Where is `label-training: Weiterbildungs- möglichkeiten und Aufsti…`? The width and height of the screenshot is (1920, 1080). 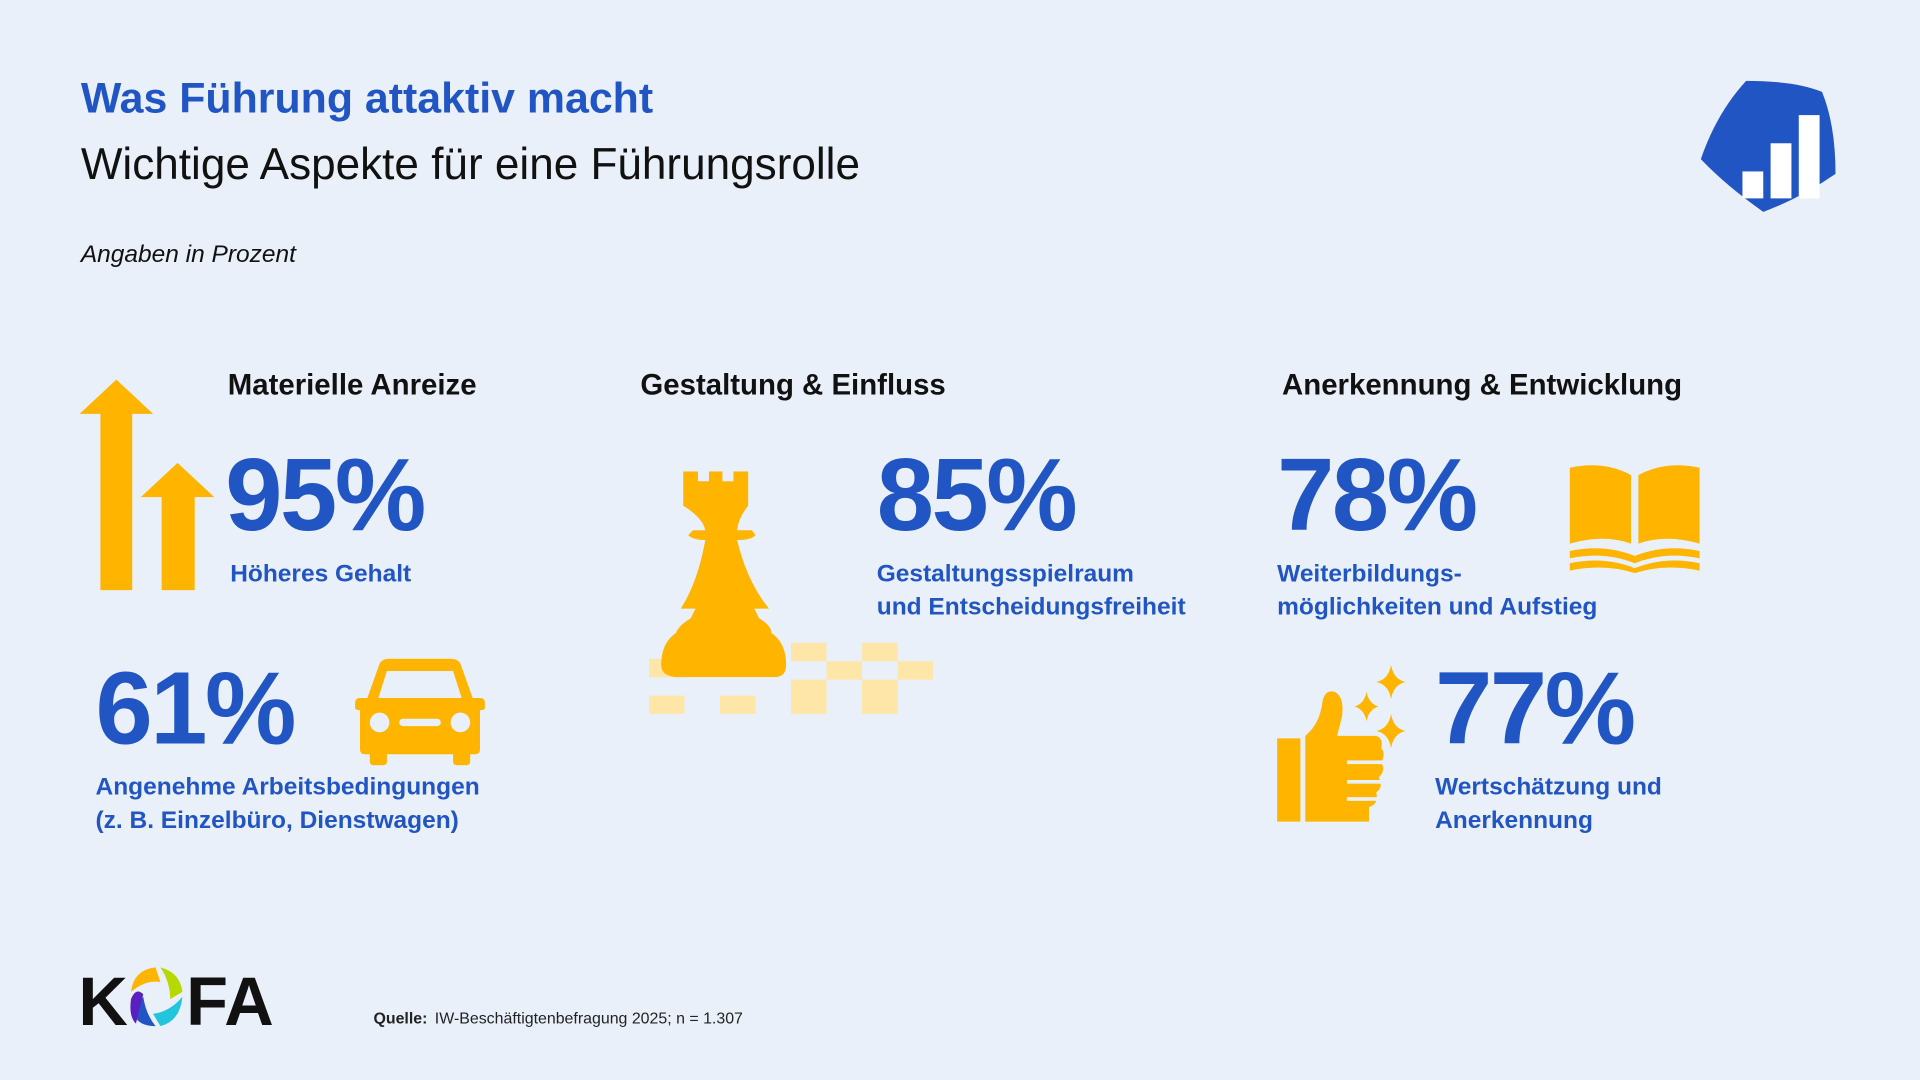 label-training: Weiterbildungs- möglichkeiten und Aufsti… is located at coordinates (1437, 591).